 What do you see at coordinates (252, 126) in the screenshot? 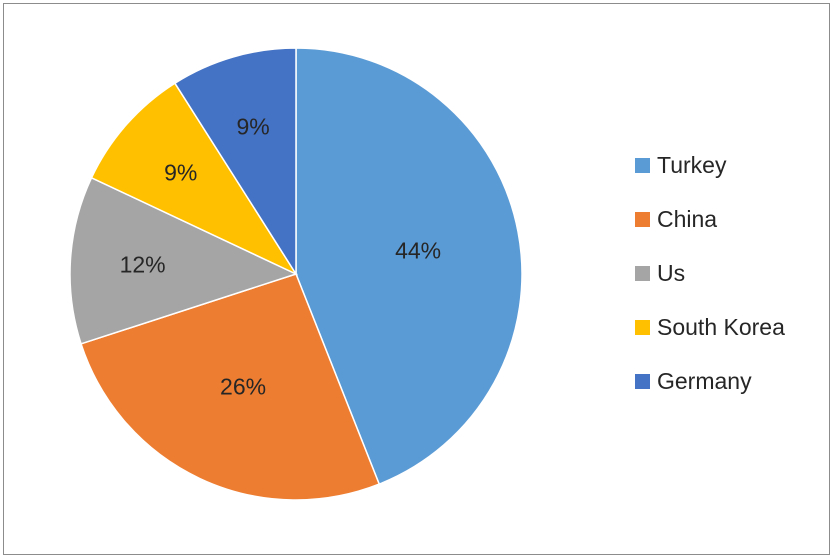
I see `data-label-germany: 9%` at bounding box center [252, 126].